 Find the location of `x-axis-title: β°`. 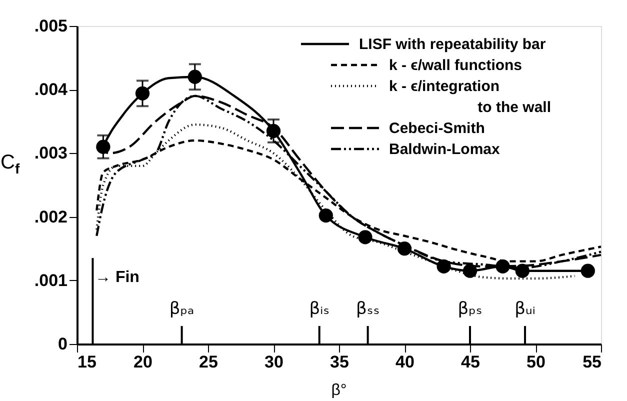

x-axis-title: β° is located at coordinates (339, 390).